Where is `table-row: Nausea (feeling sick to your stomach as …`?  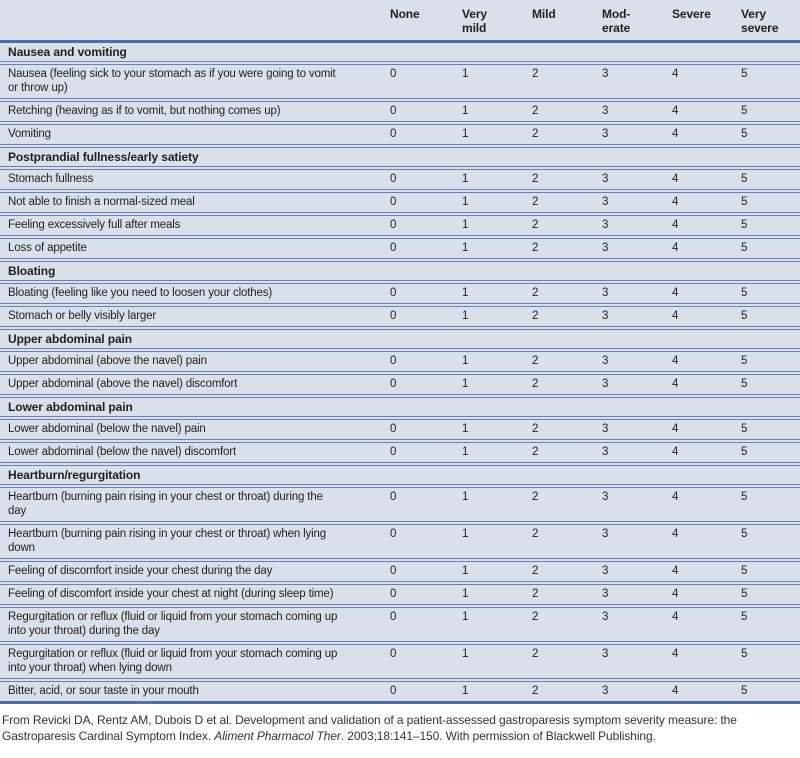 table-row: Nausea (feeling sick to your stomach as … is located at coordinates (400, 79).